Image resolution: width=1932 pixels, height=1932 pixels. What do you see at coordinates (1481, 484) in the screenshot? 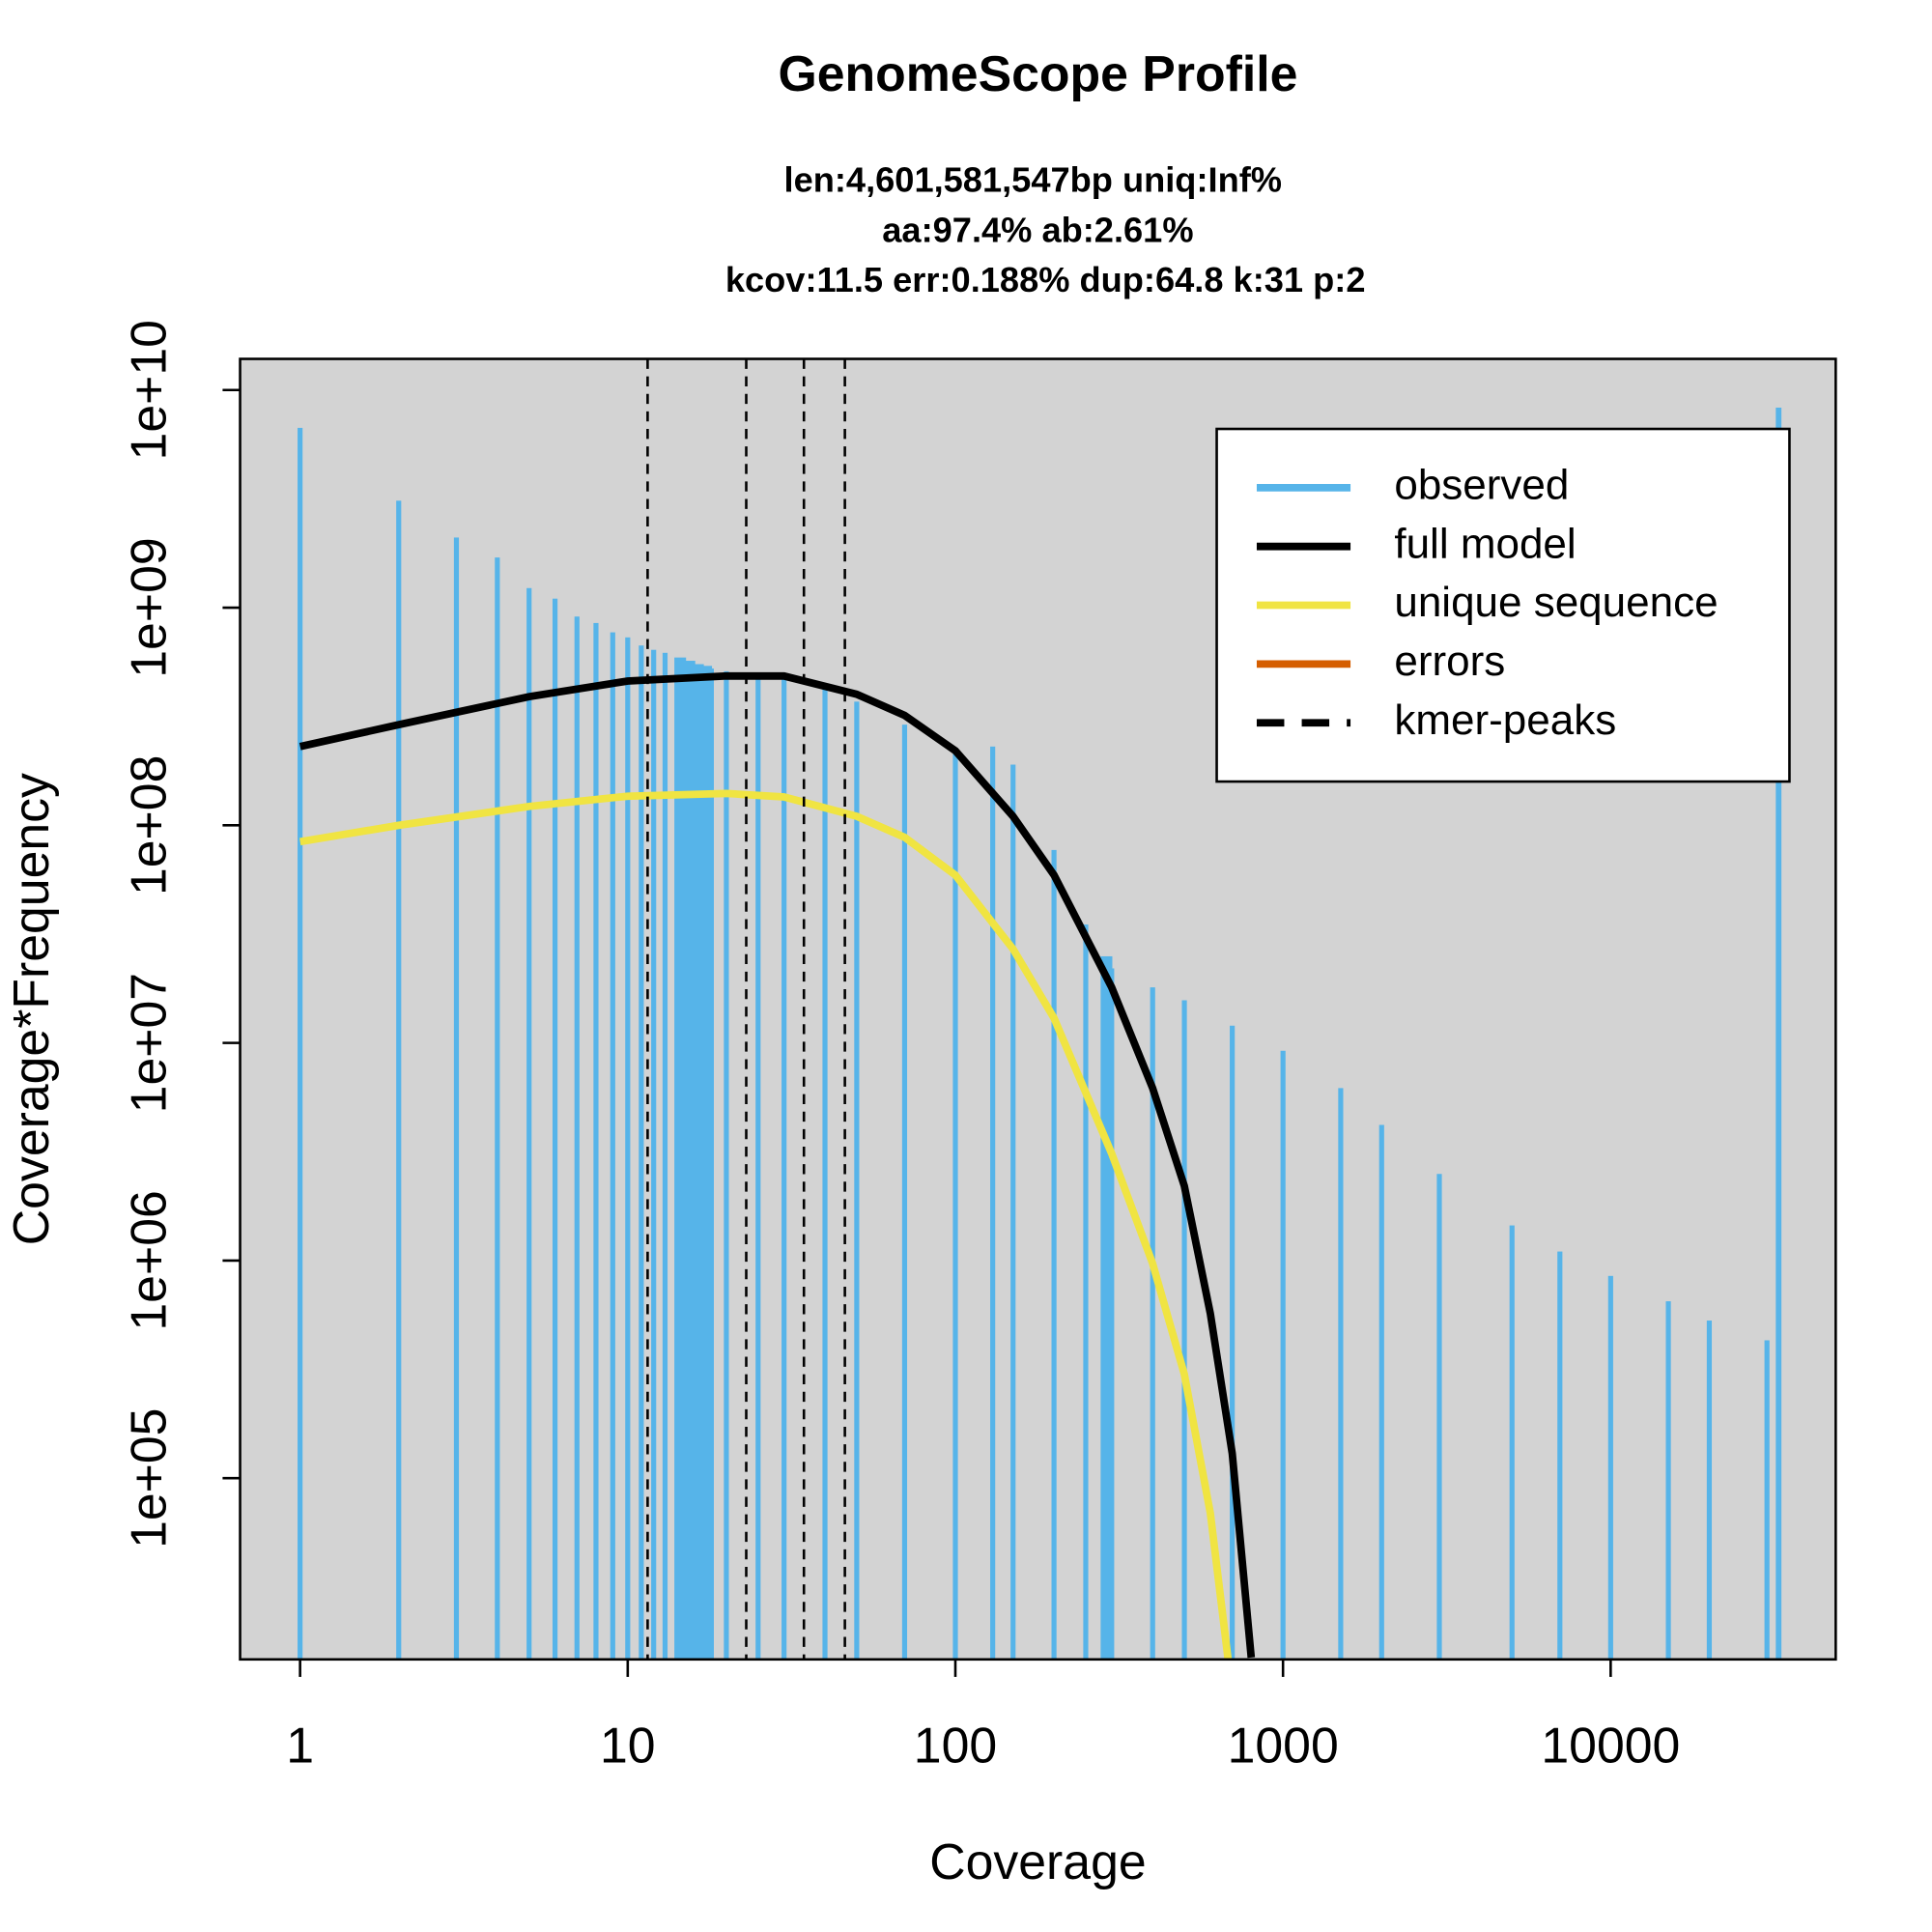
I see `legend-label: observed` at bounding box center [1481, 484].